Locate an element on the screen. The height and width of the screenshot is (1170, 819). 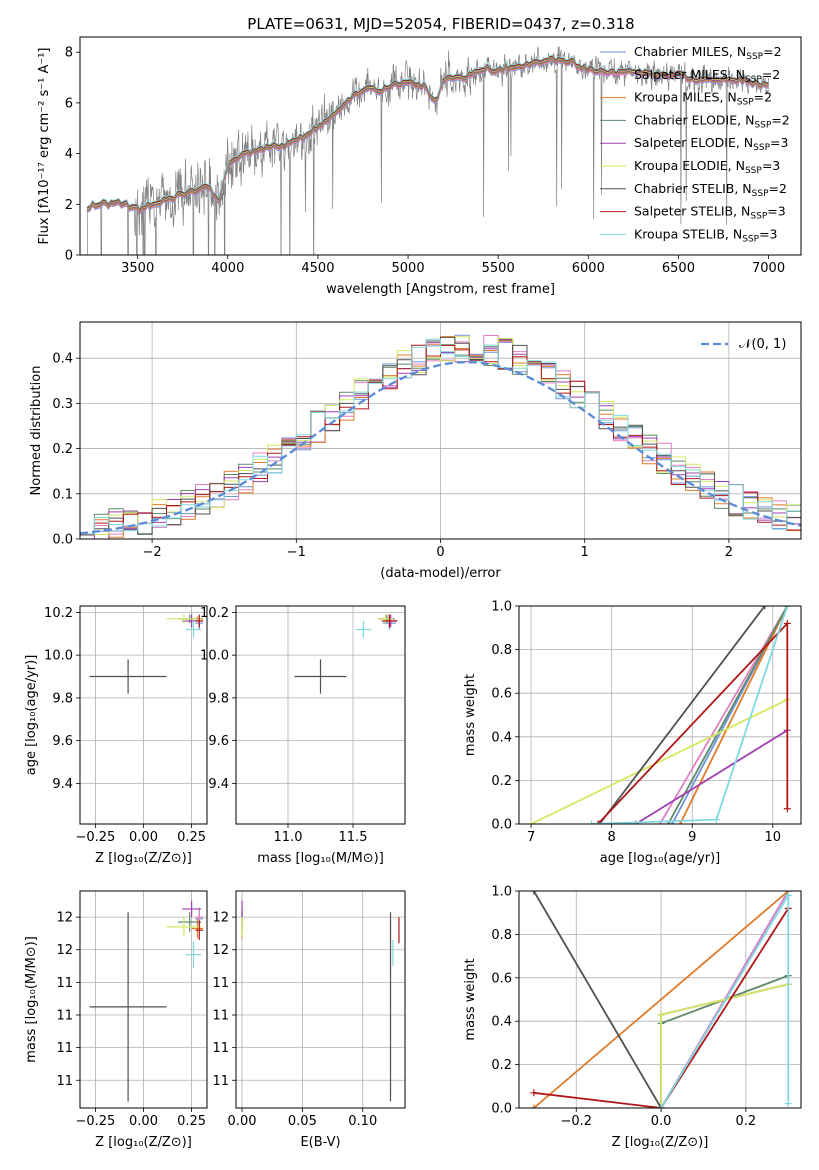
model-line is located at coordinates (427, 131).